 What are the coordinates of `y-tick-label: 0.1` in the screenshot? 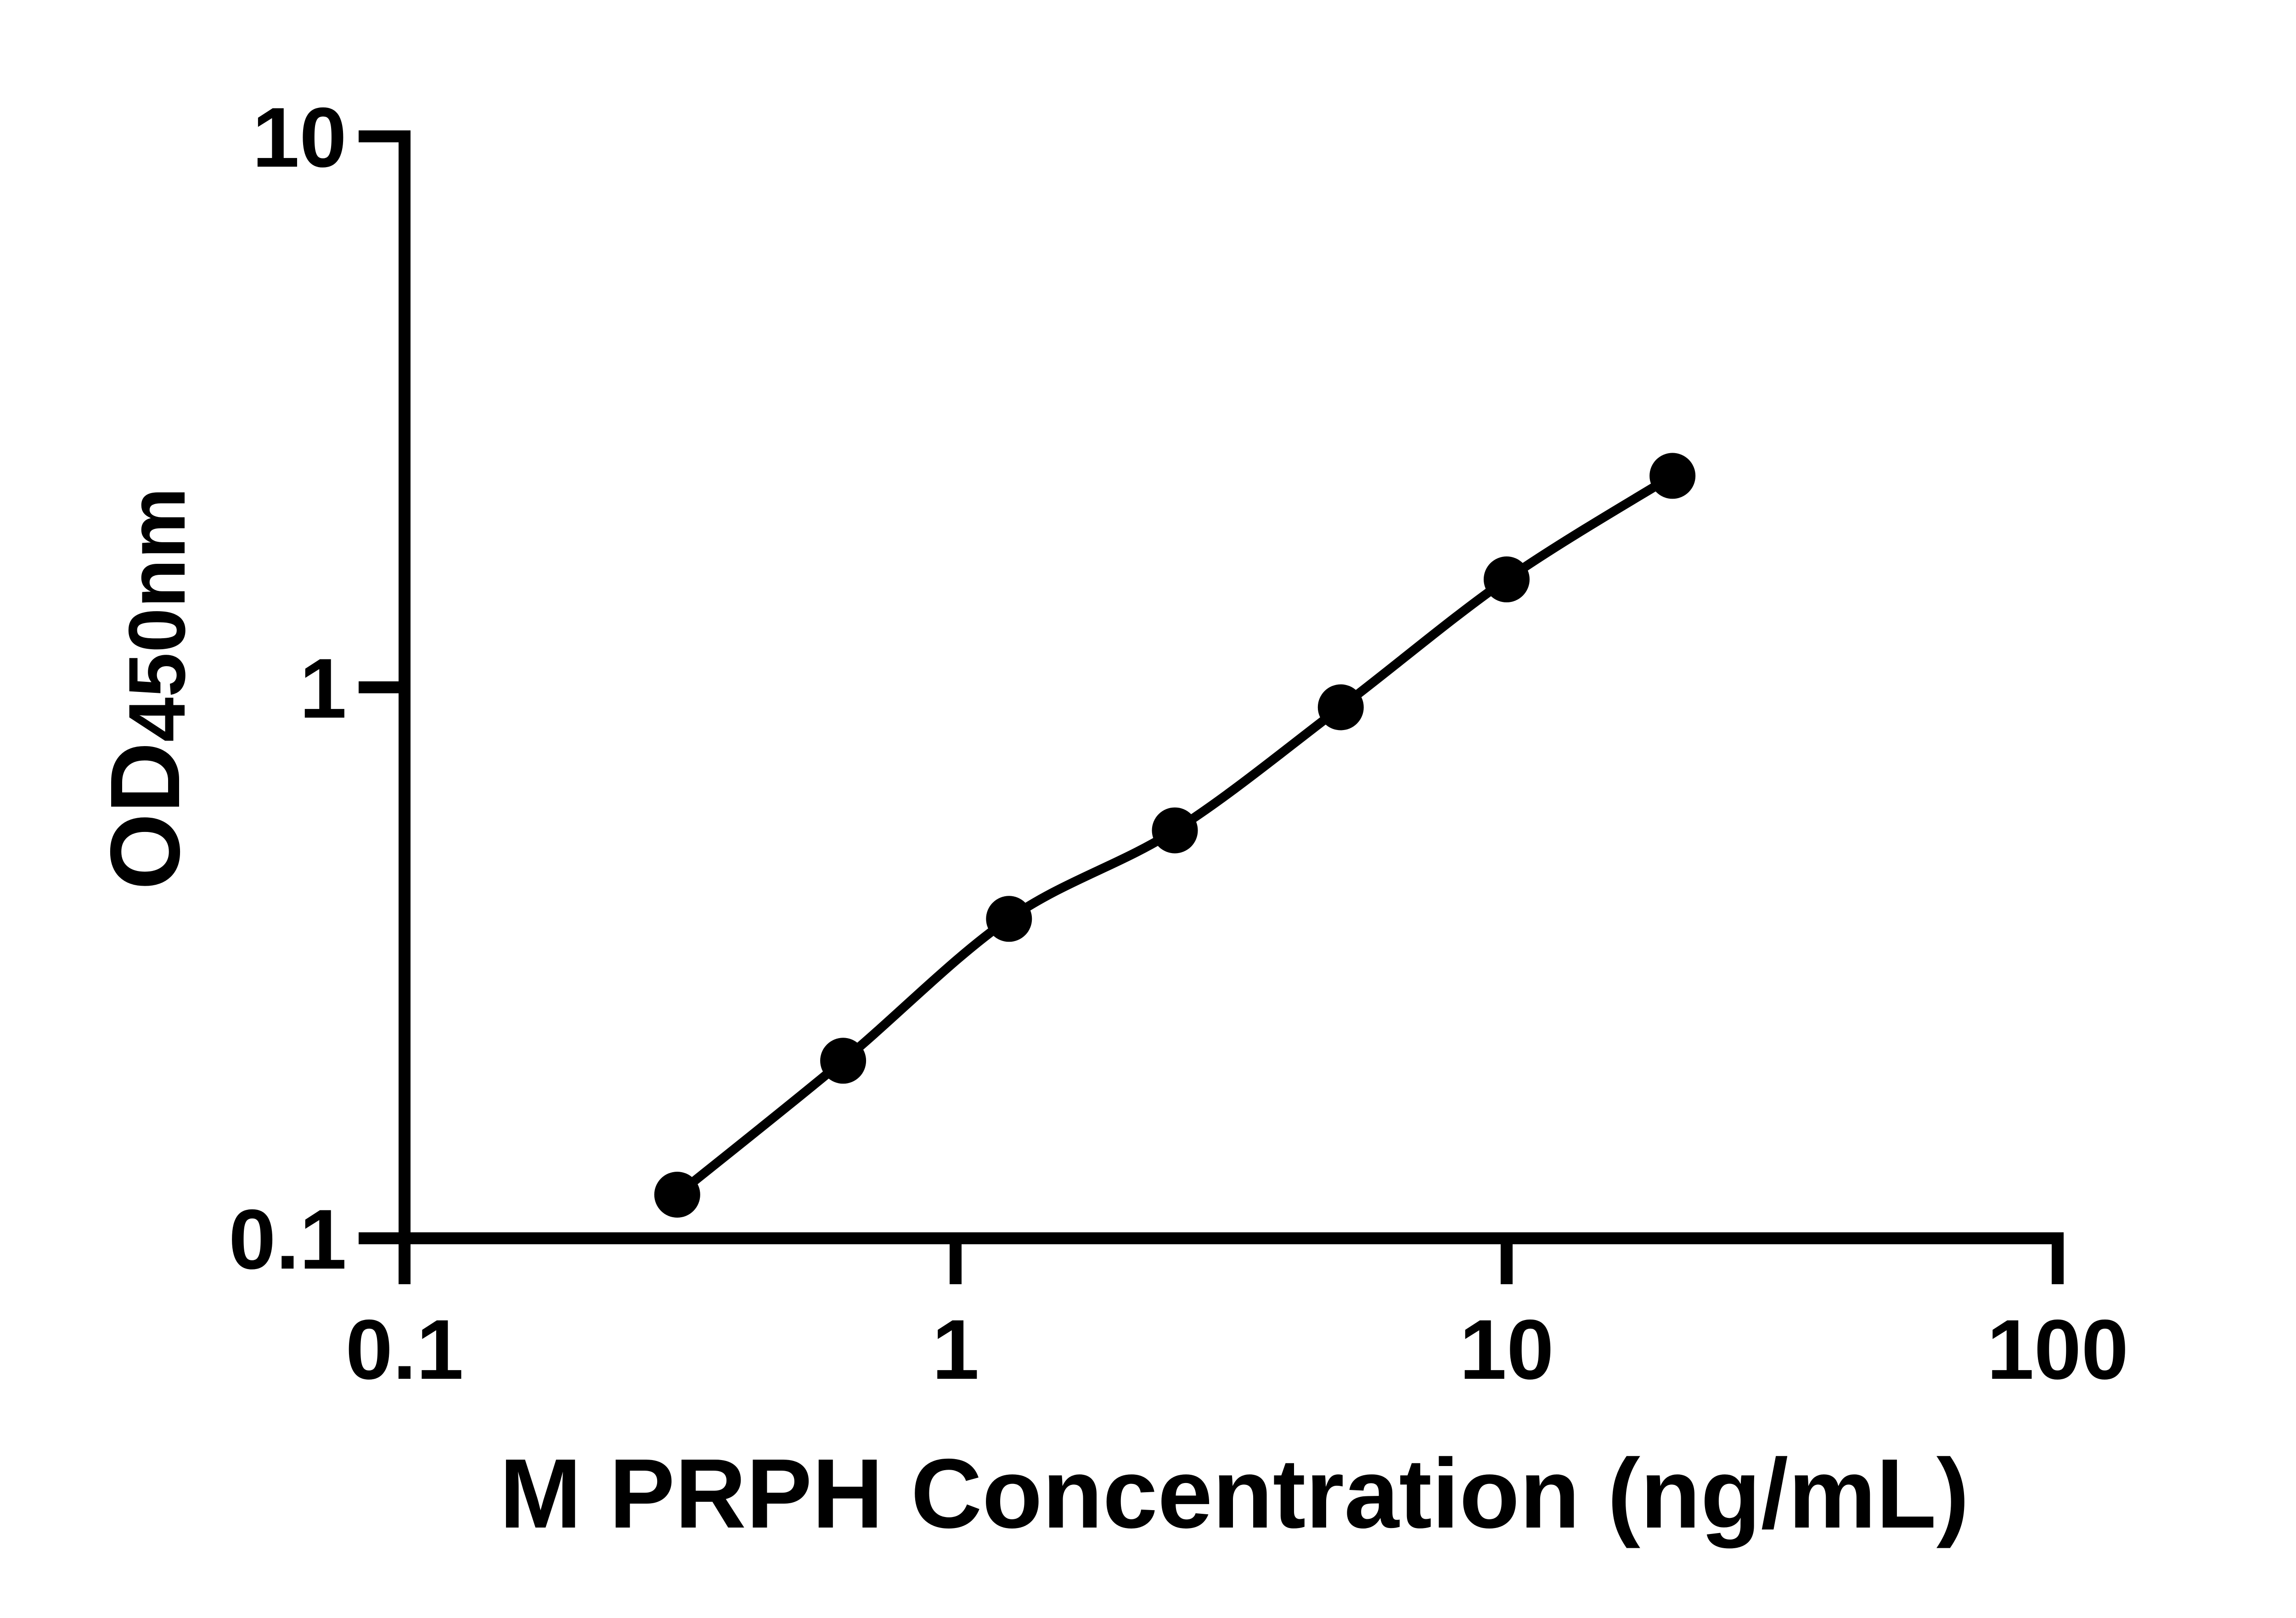 It's located at (288, 1239).